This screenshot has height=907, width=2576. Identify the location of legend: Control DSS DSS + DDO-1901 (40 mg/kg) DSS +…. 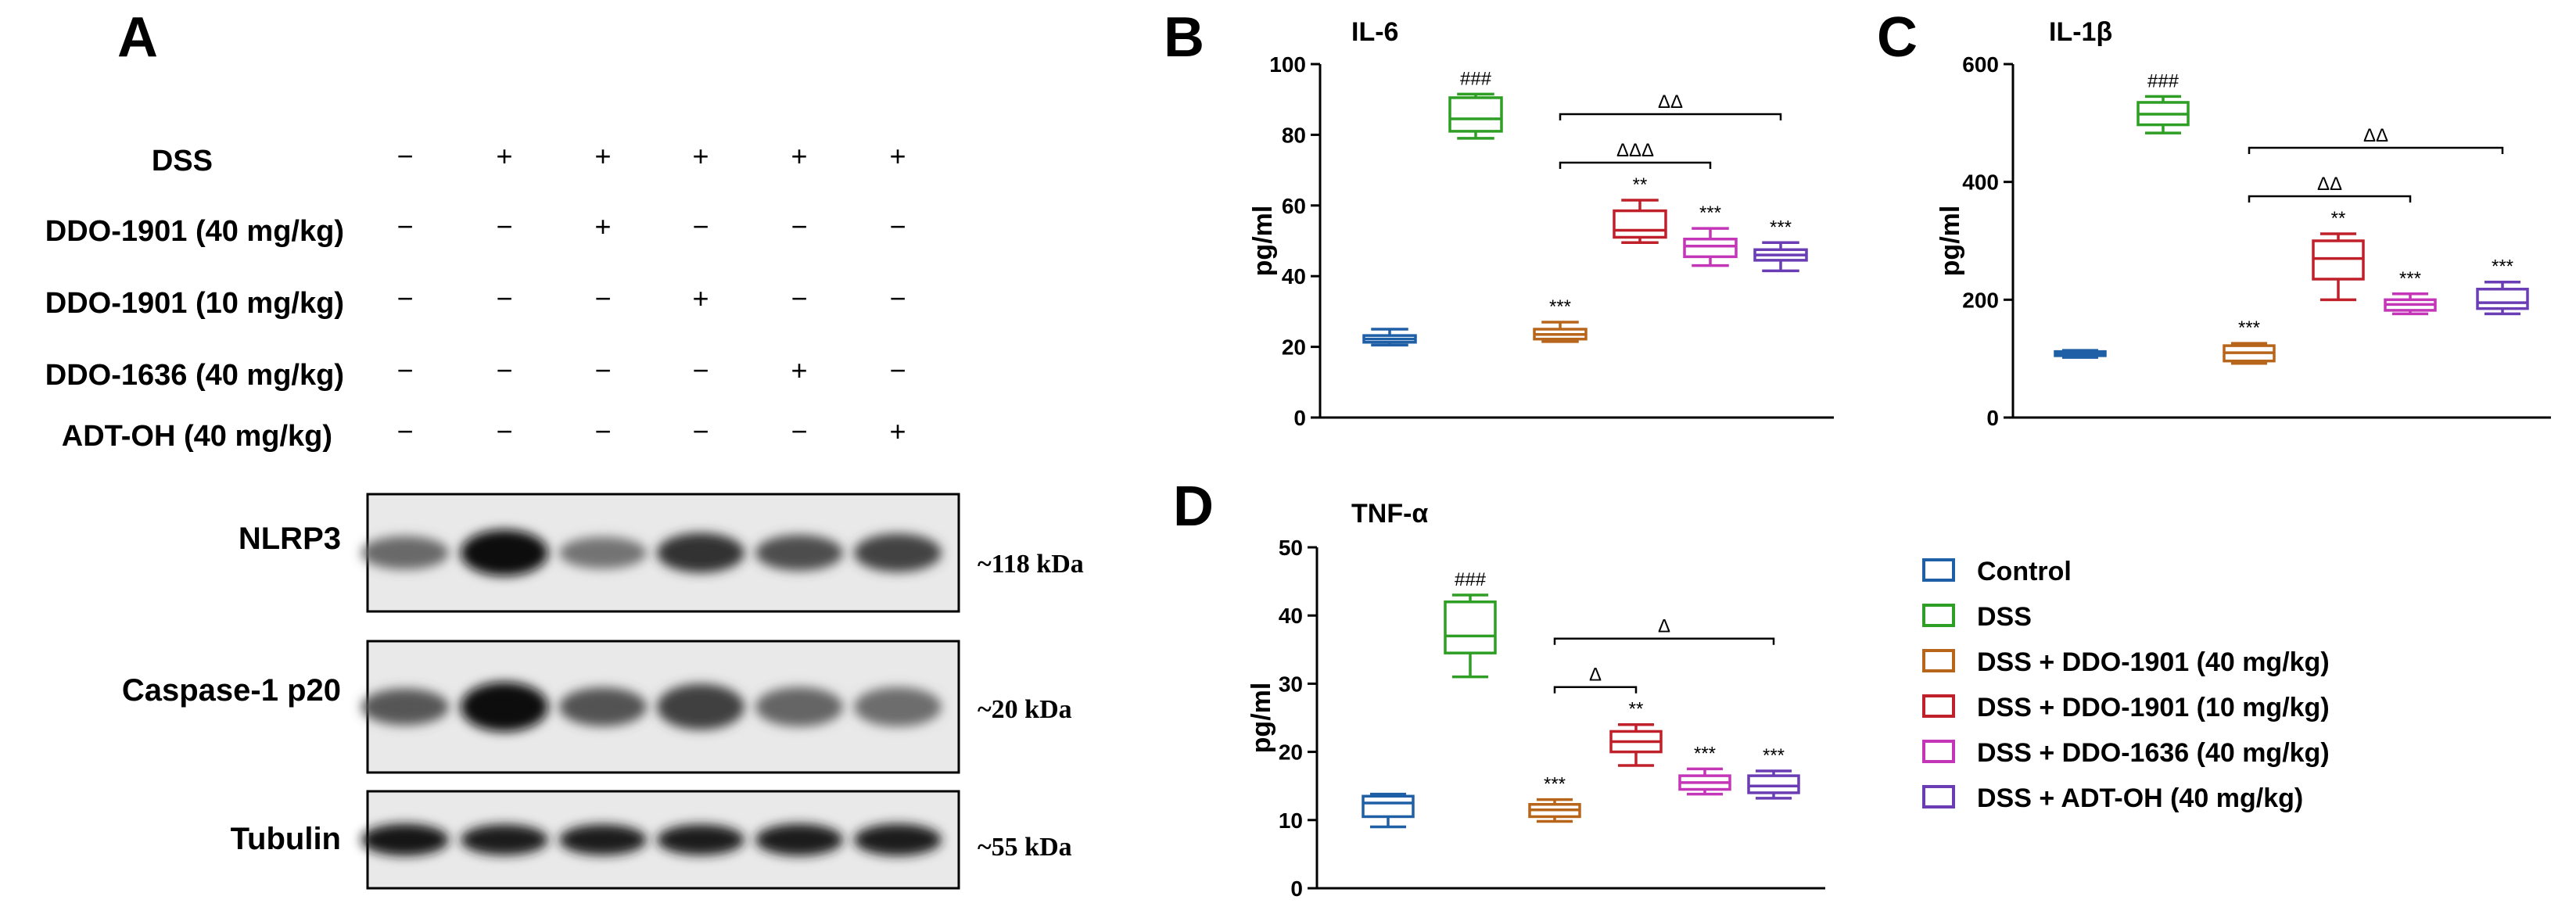
(2126, 685).